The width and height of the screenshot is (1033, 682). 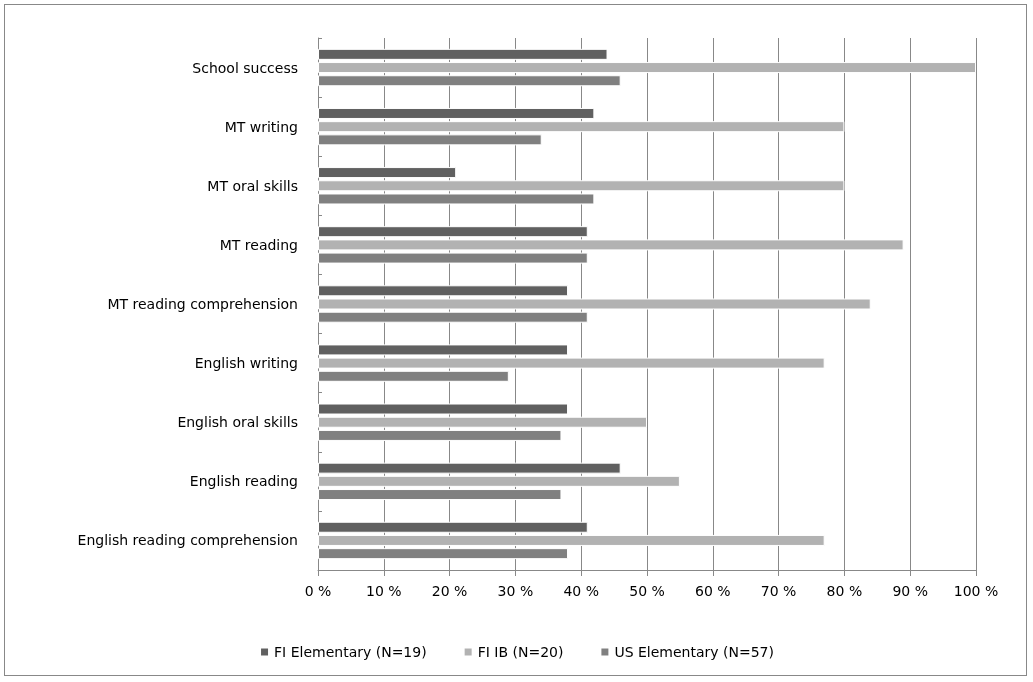 What do you see at coordinates (187, 540) in the screenshot?
I see `y-tick-label: English reading comprehension` at bounding box center [187, 540].